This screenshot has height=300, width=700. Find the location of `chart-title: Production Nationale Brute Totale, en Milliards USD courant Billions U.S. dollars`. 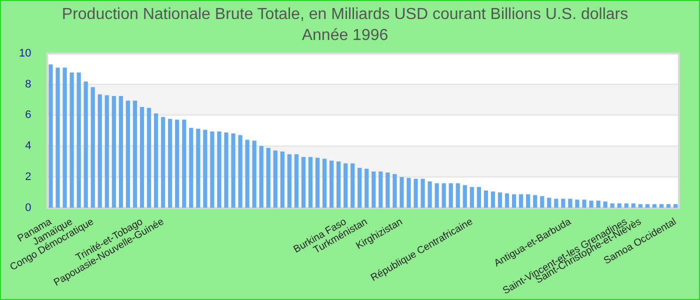

chart-title: Production Nationale Brute Totale, en Milliards USD courant Billions U.S. dollars is located at coordinates (345, 15).